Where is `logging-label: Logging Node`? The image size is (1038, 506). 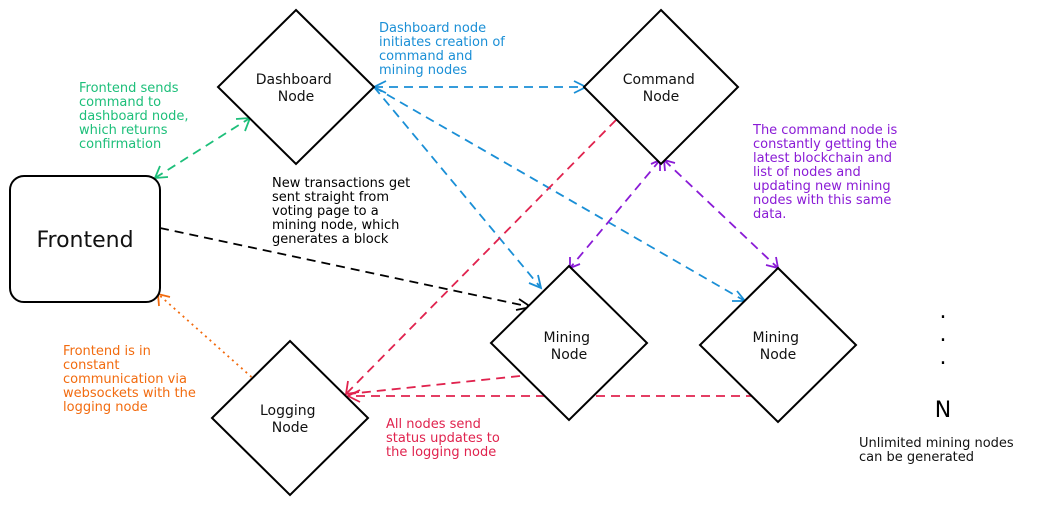
logging-label: Logging Node is located at coordinates (290, 419).